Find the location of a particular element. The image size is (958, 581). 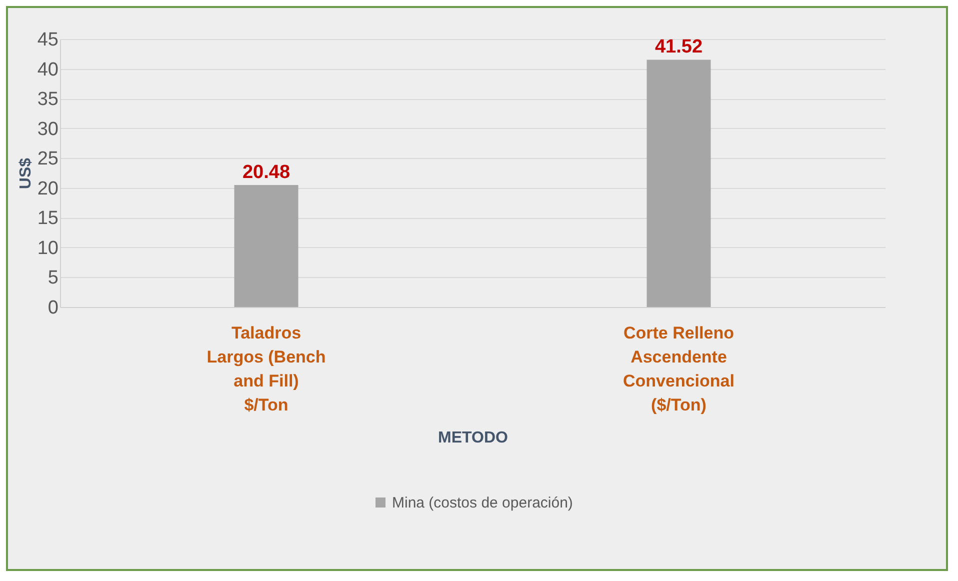

y-tick-label: 10 is located at coordinates (47, 248).